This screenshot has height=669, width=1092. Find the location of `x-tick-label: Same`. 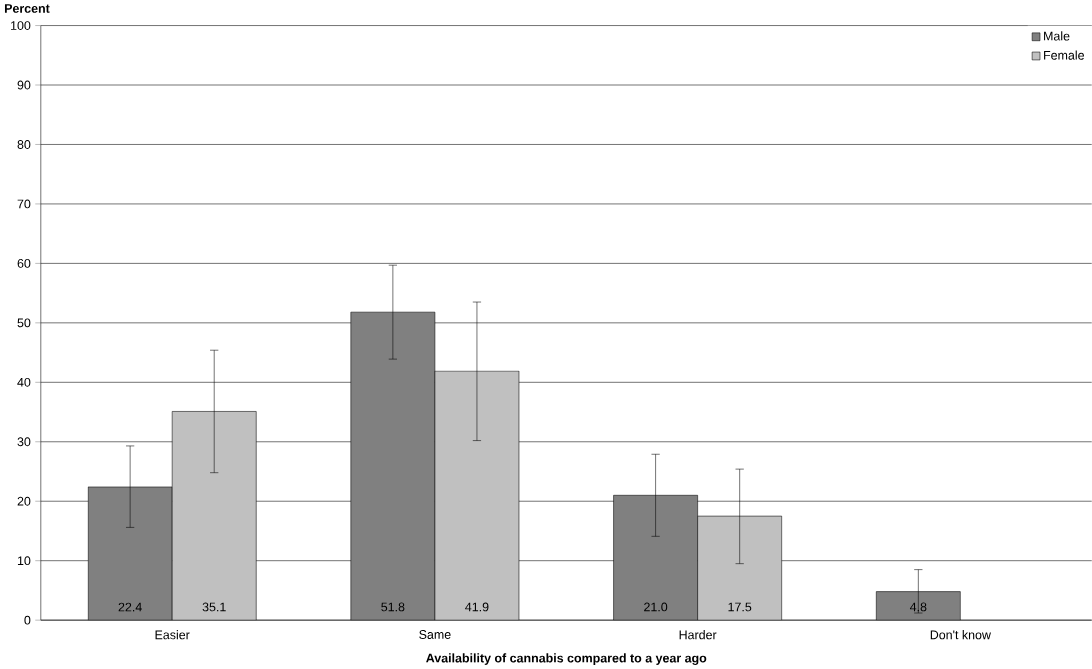

x-tick-label: Same is located at coordinates (435, 634).